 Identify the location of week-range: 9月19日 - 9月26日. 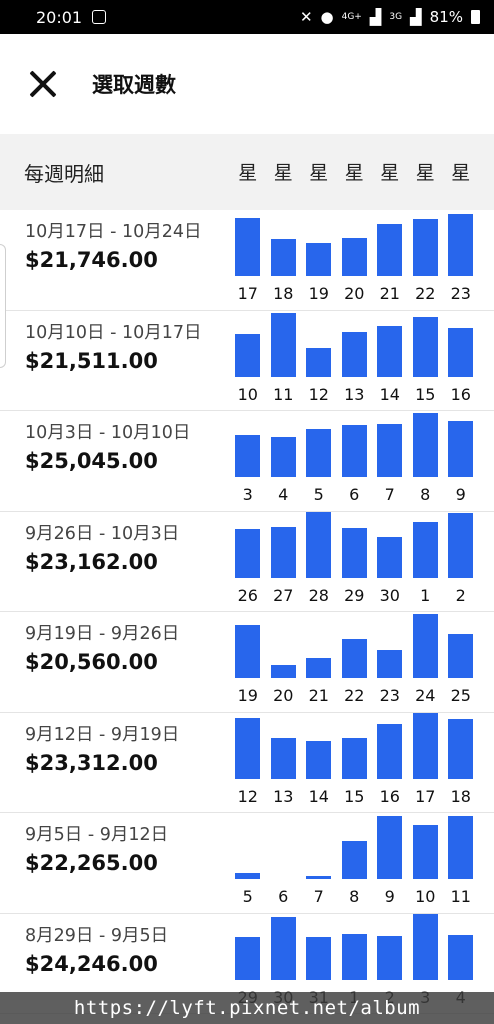
(102, 634).